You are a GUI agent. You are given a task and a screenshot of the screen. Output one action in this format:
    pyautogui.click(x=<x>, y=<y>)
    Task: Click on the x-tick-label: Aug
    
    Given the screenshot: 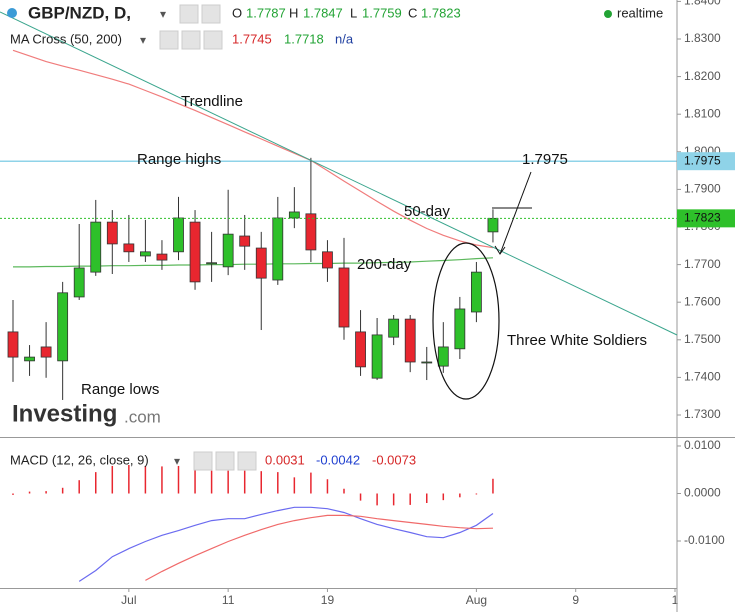 What is the action you would take?
    pyautogui.click(x=476, y=600)
    